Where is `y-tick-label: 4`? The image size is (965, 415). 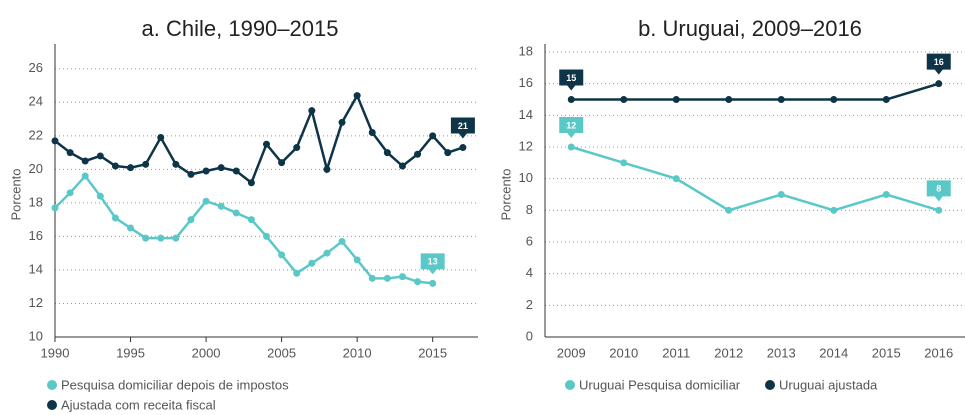
y-tick-label: 4 is located at coordinates (529, 272).